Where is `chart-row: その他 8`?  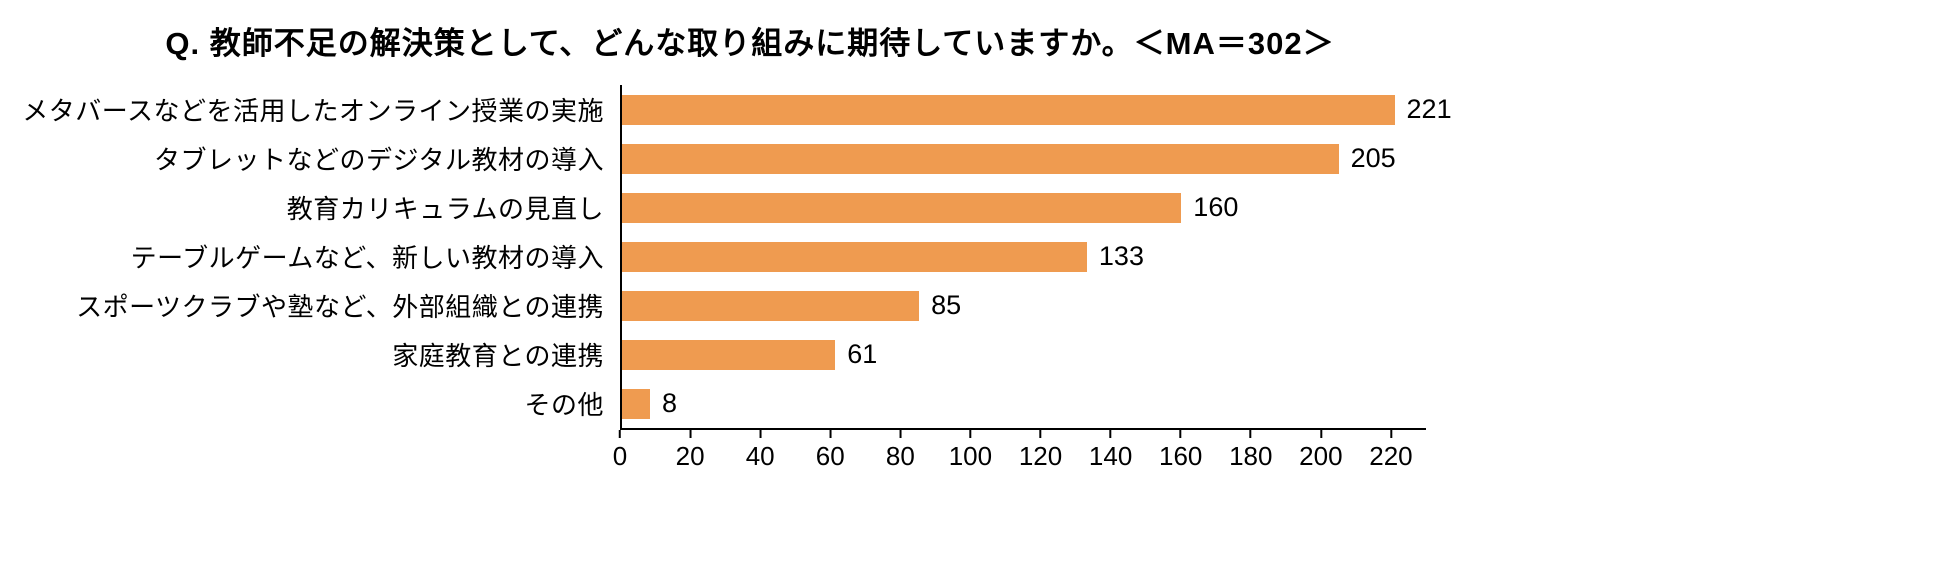 chart-row: その他 8 is located at coordinates (975, 403).